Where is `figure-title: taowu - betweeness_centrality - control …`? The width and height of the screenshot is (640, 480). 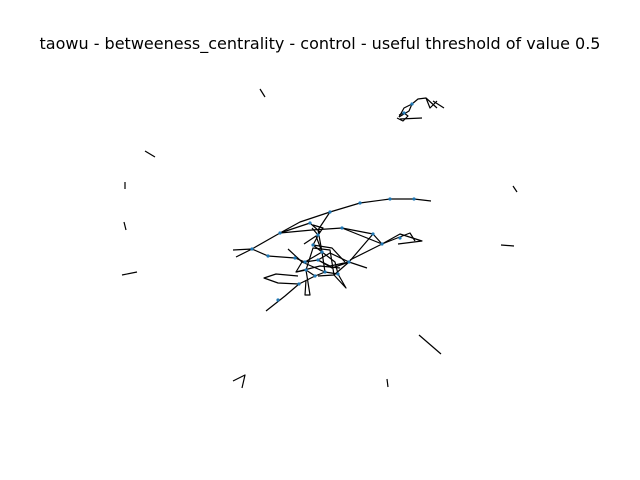 figure-title: taowu - betweeness_centrality - control … is located at coordinates (320, 43).